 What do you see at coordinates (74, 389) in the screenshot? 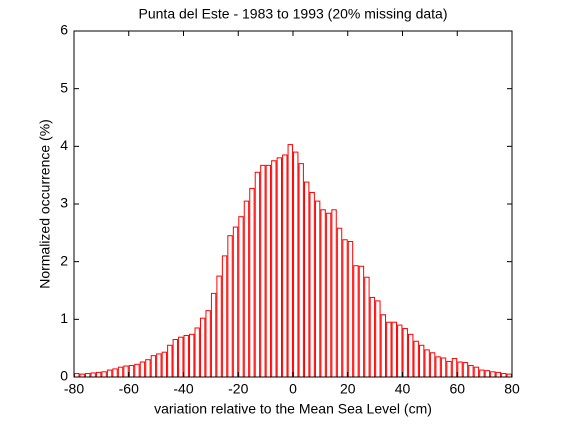
I see `x-tick-label: -80` at bounding box center [74, 389].